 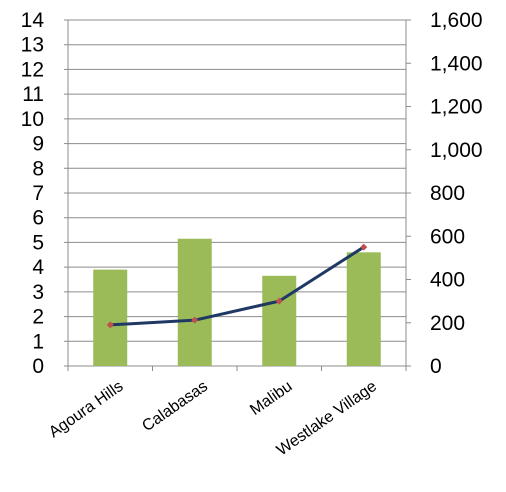 I want to click on line-series, so click(x=237, y=286).